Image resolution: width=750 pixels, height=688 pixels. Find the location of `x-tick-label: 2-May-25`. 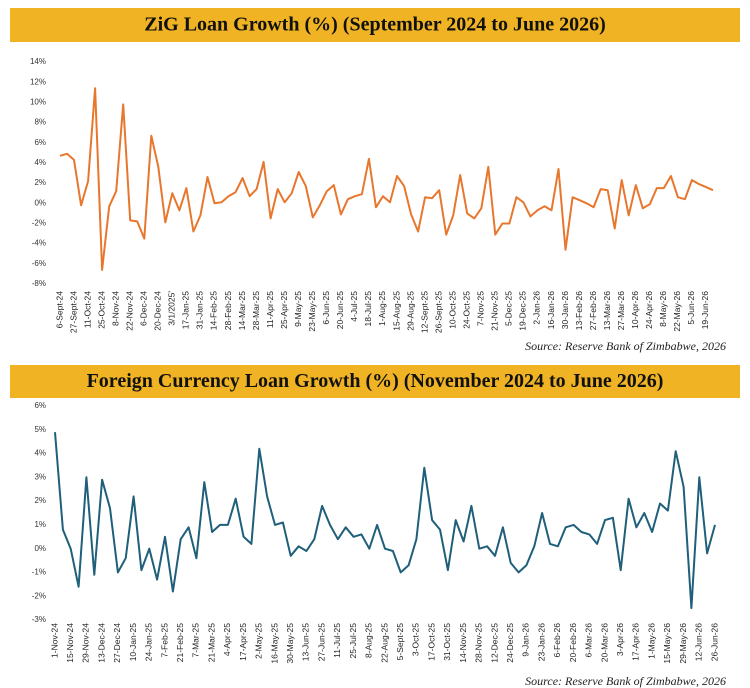

x-tick-label: 2-May-25 is located at coordinates (259, 641).